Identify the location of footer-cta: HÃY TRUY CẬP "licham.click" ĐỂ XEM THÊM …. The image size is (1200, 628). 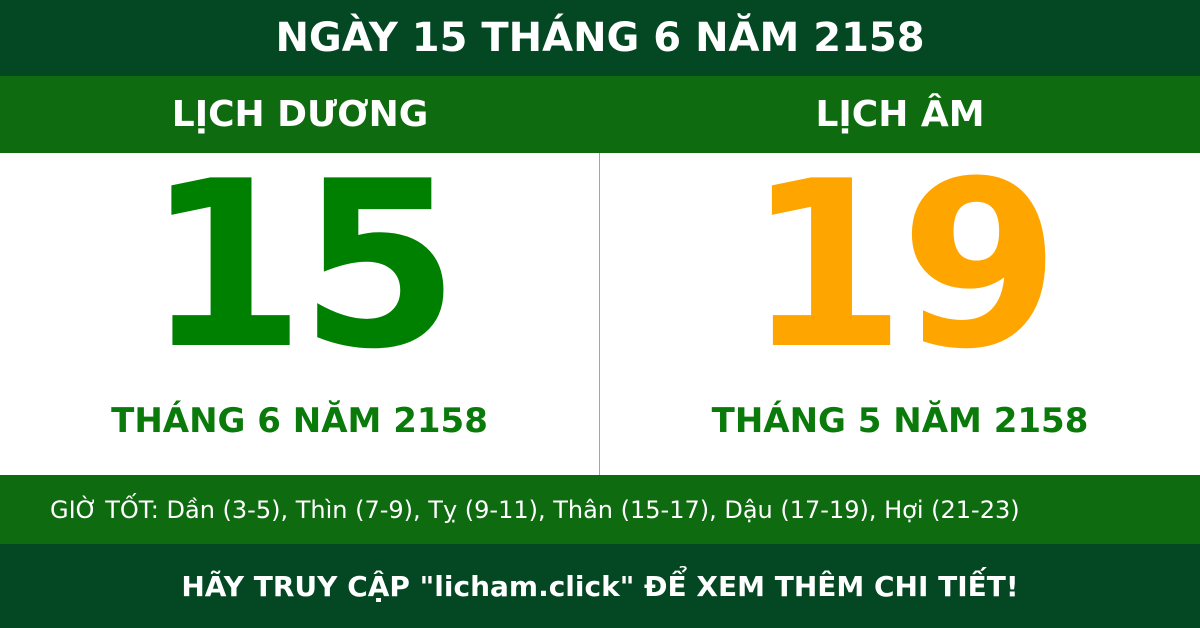
(600, 586).